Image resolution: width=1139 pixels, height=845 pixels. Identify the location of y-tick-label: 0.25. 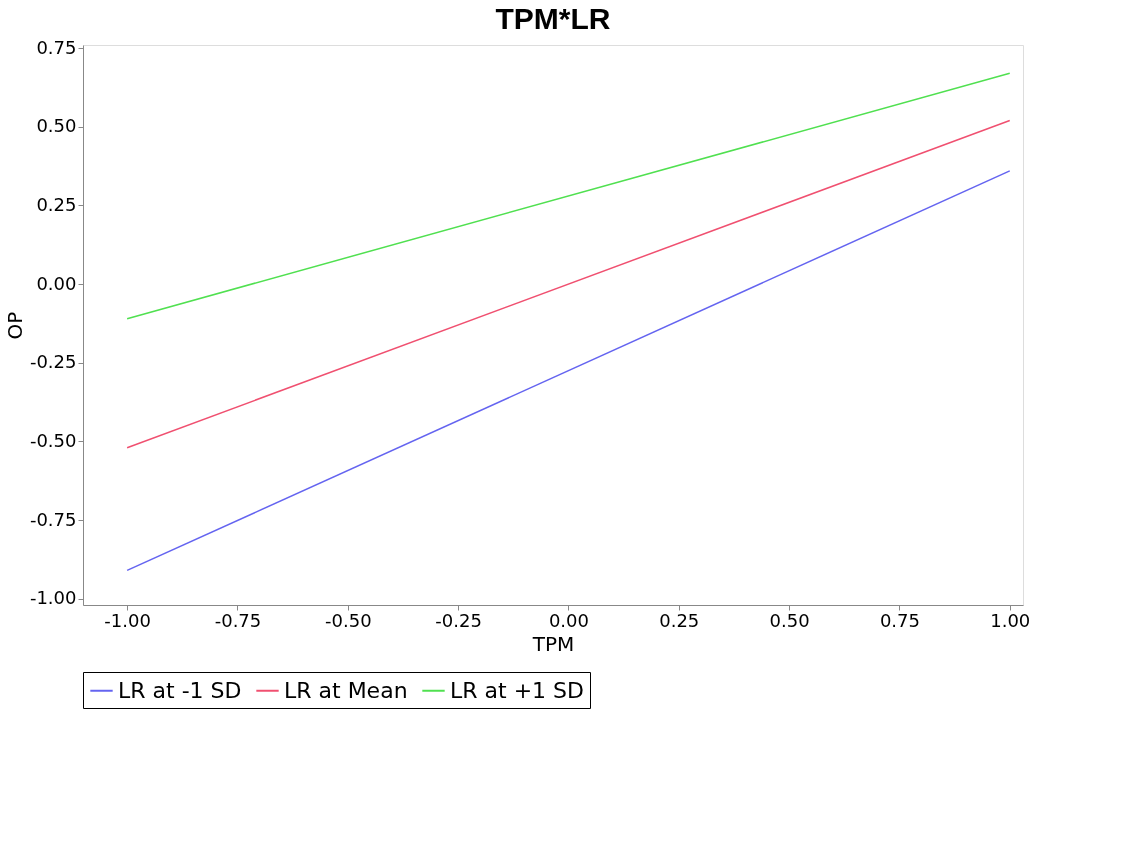
(56, 204).